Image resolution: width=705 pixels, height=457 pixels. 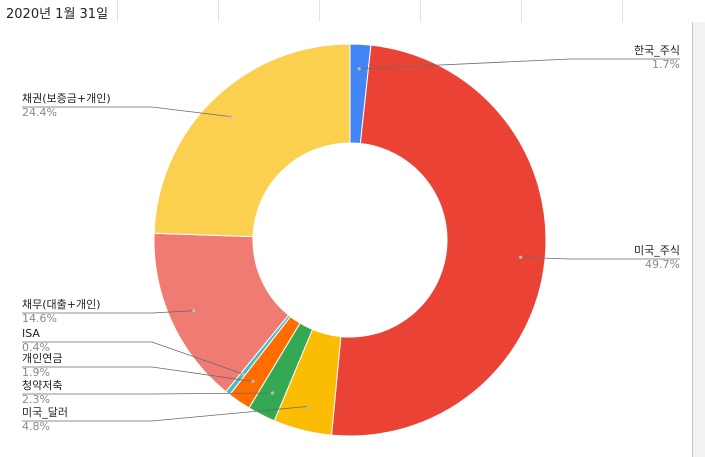 What do you see at coordinates (253, 381) in the screenshot?
I see `leader-dot-개인연금` at bounding box center [253, 381].